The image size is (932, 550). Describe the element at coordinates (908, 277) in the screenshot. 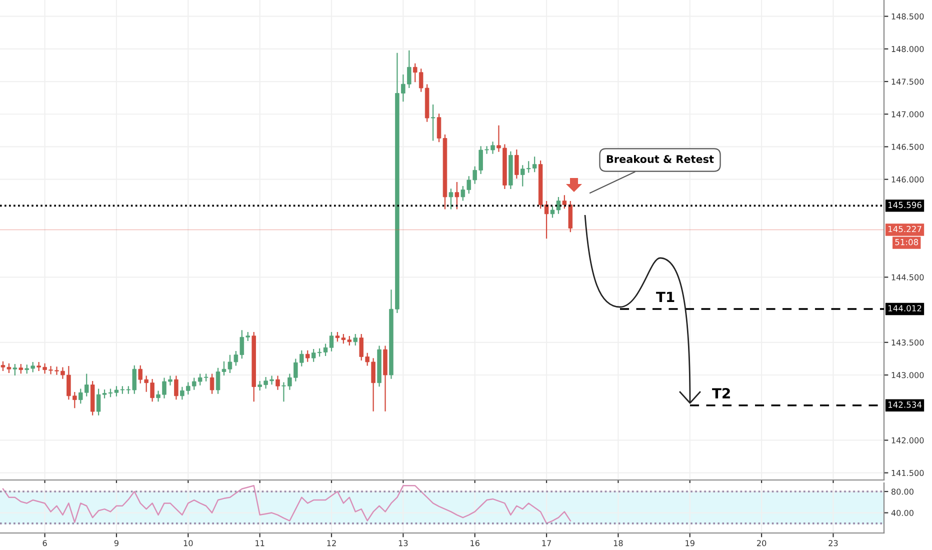

I see `y-tick-label: 144.500` at that location.